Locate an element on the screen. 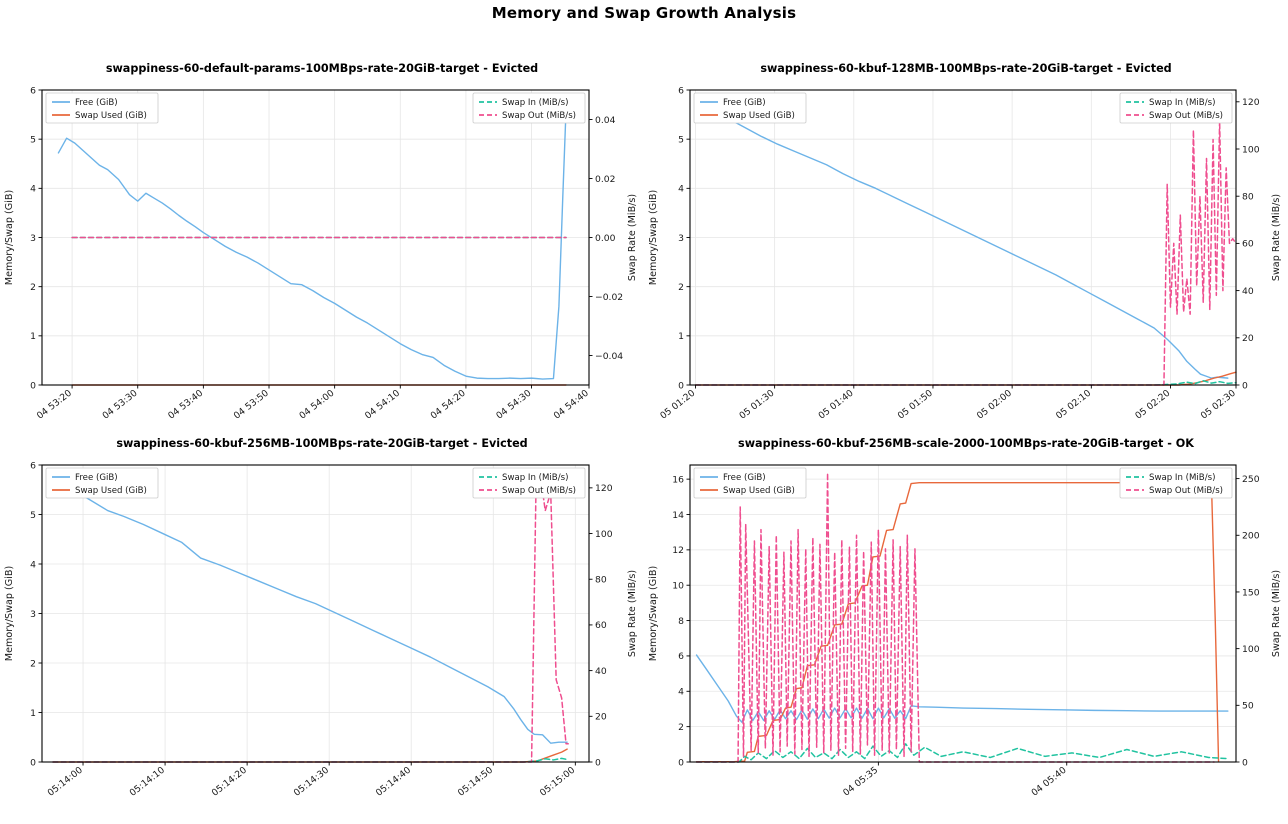  y2-tick-label: 250 is located at coordinates (1251, 479).